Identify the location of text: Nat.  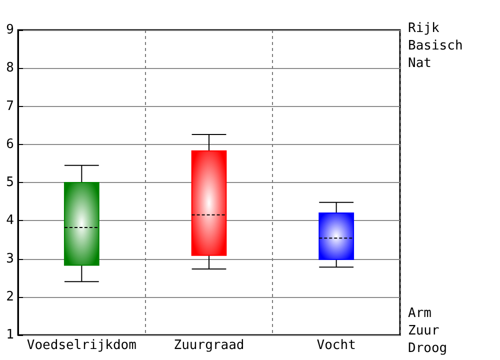
(420, 63).